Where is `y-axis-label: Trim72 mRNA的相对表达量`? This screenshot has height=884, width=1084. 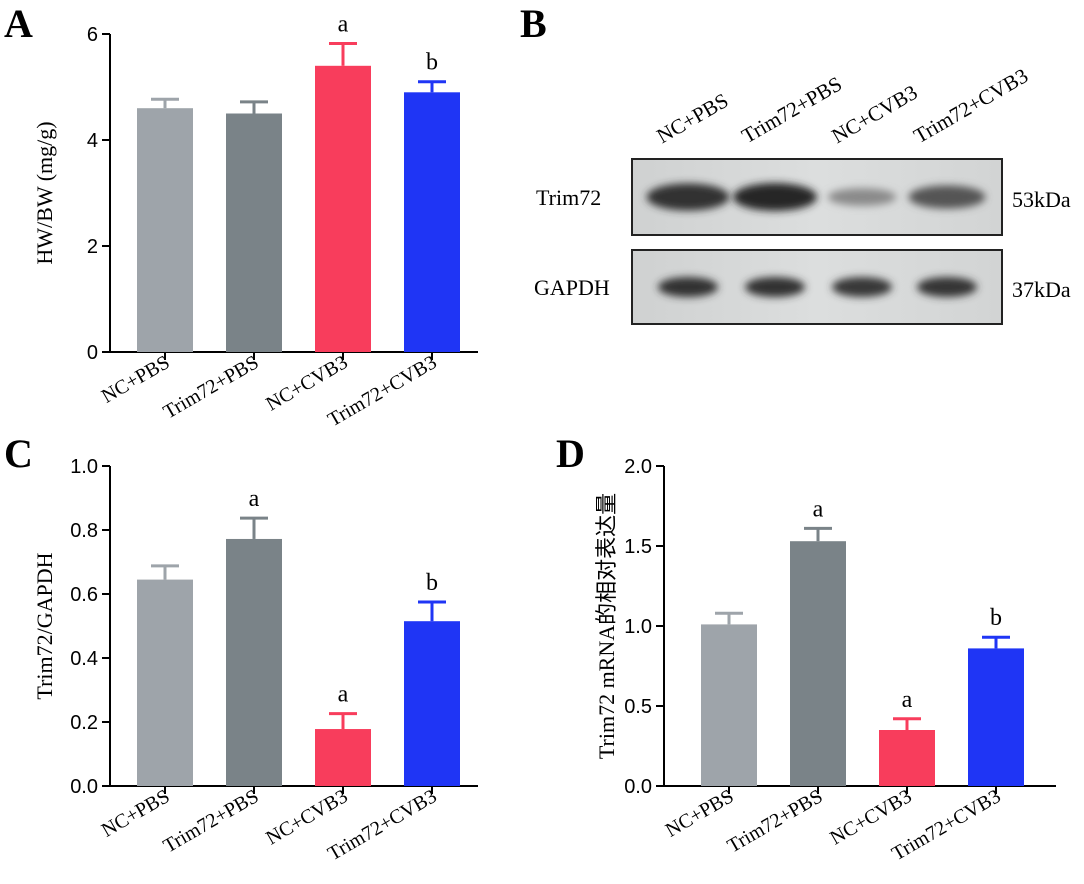
y-axis-label: Trim72 mRNA的相对表达量 is located at coordinates (606, 626).